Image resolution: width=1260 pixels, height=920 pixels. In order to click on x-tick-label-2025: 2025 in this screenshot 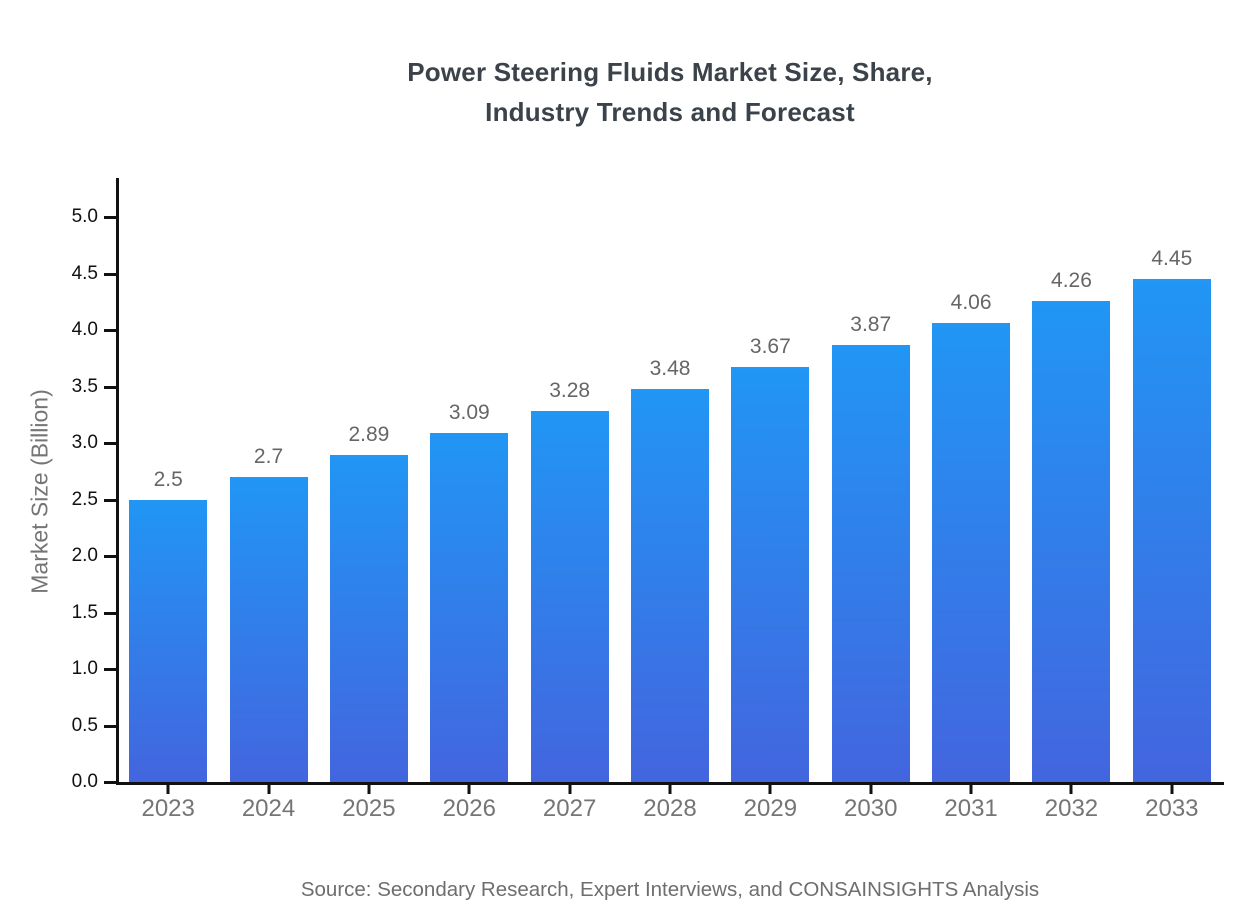, I will do `click(369, 808)`.